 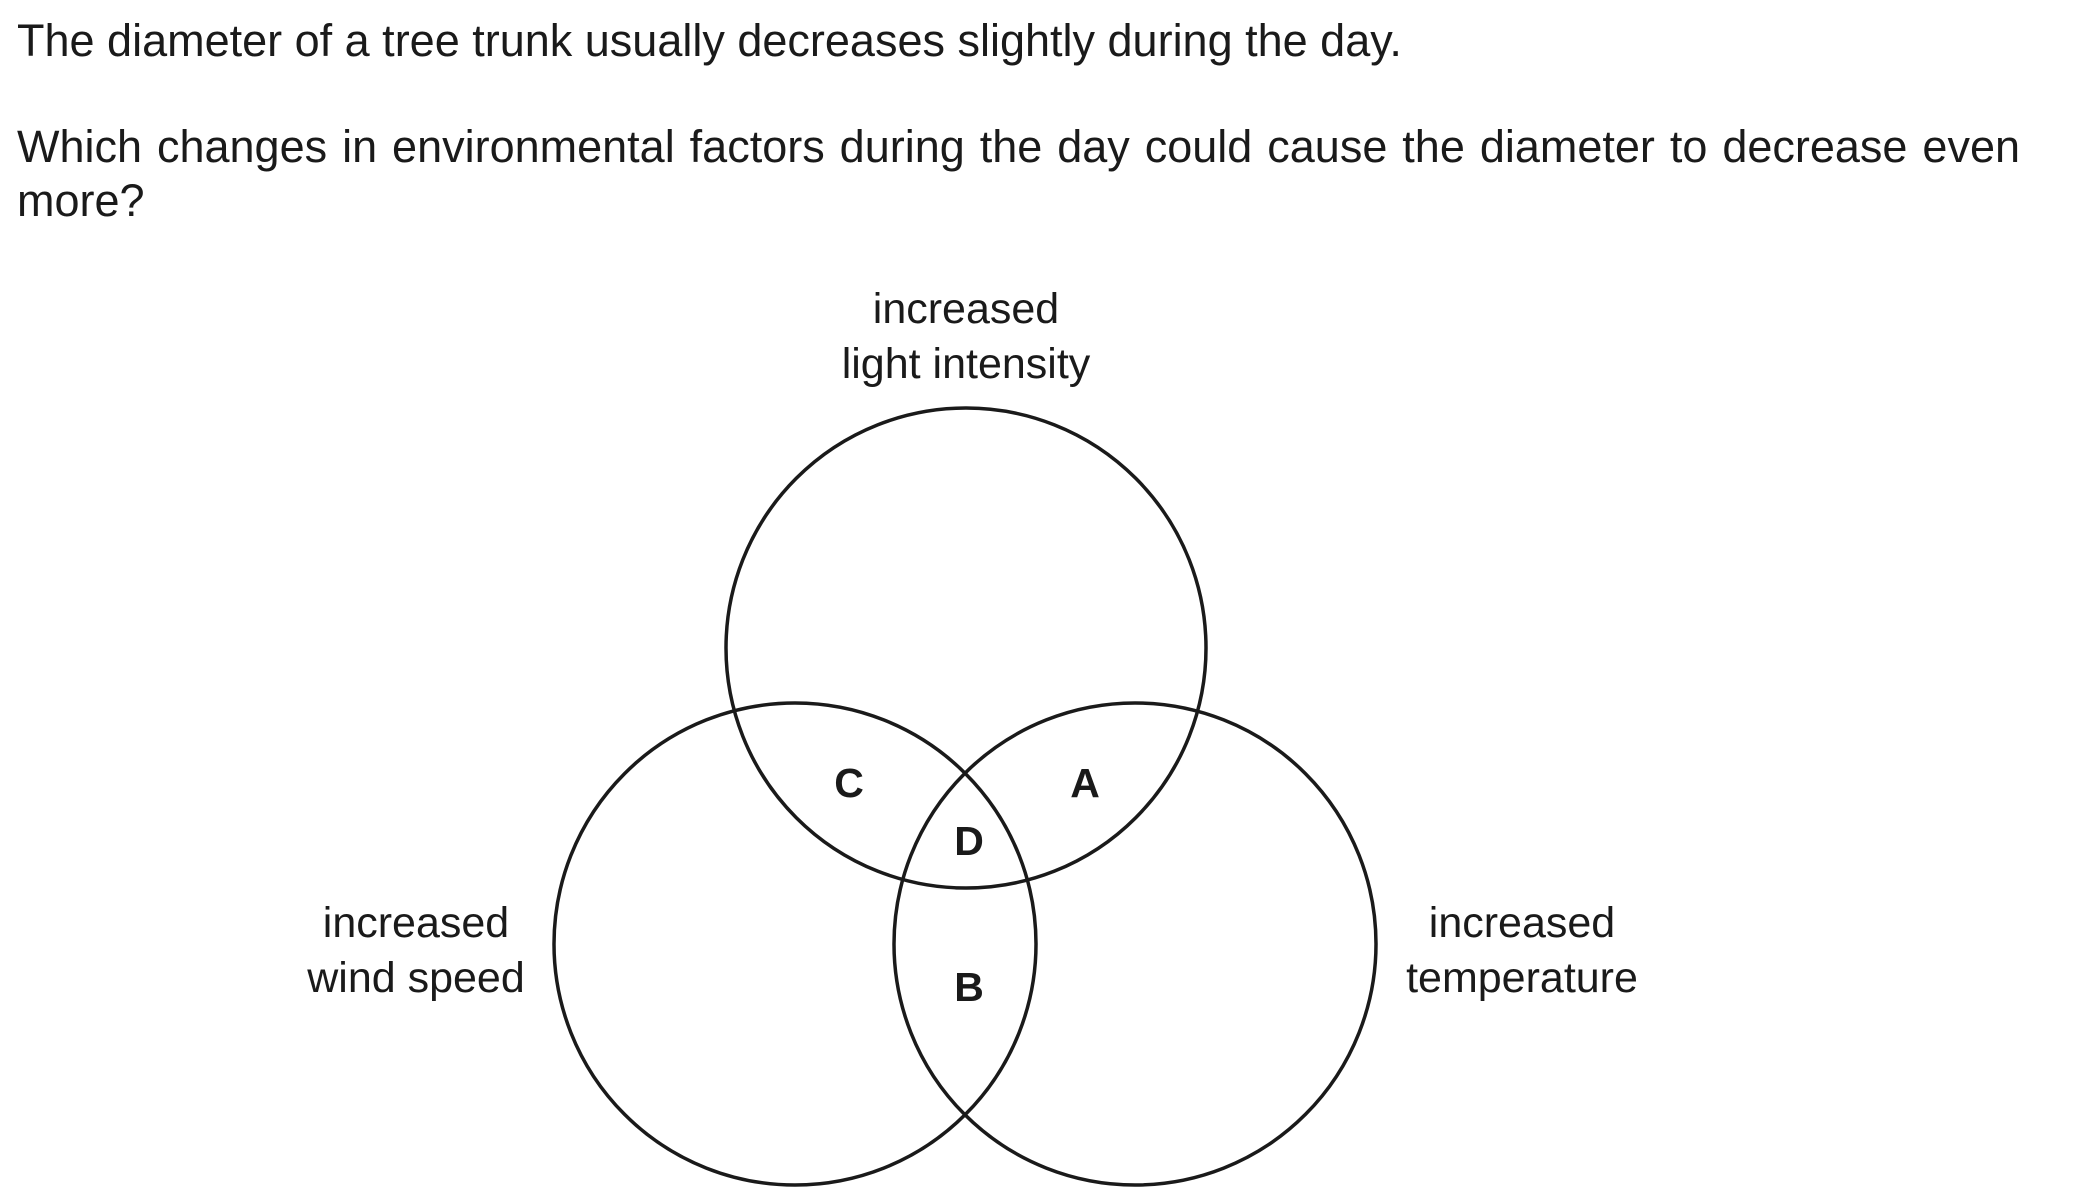 I want to click on label-temperature-line2: temperature, so click(x=1522, y=978).